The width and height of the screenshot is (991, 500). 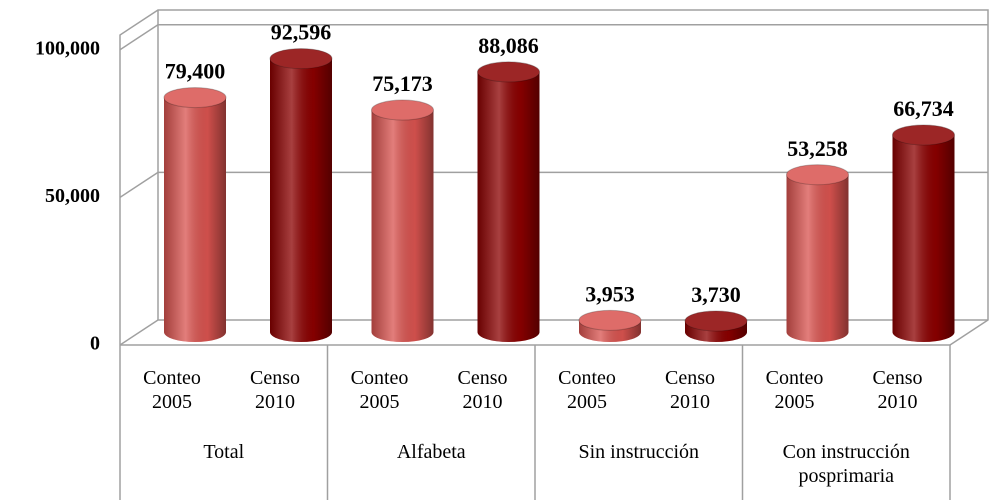 I want to click on value-label: 88,086, so click(x=508, y=45).